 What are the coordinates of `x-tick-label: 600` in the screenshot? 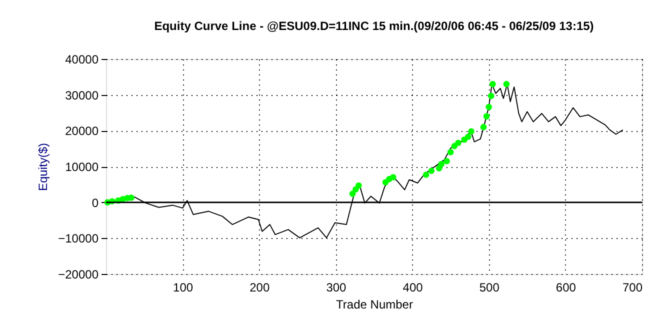 It's located at (566, 287).